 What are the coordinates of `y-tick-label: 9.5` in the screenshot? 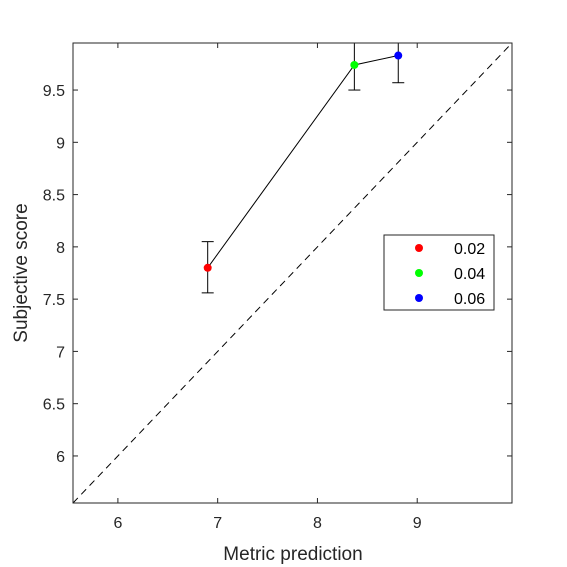 It's located at (54, 91).